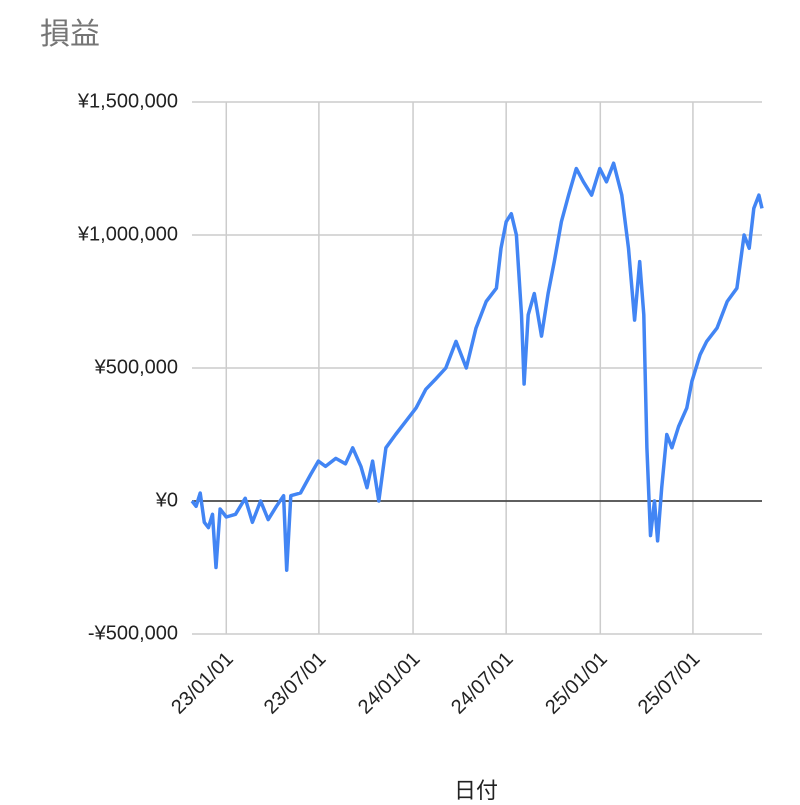 The image size is (800, 805). I want to click on x-tick-label: 24/07/01, so click(482, 683).